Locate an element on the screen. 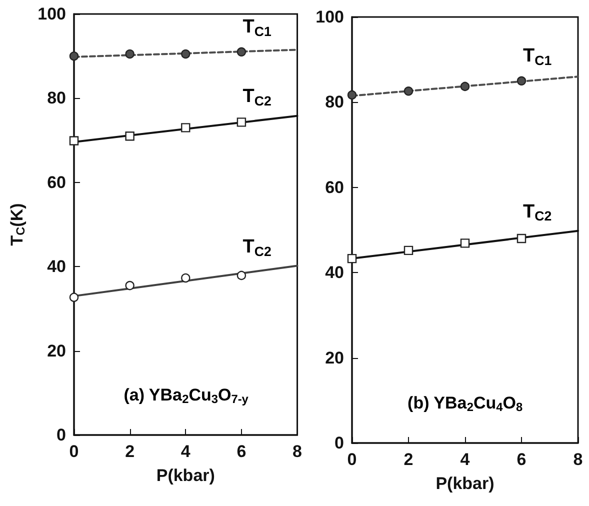 This screenshot has width=589, height=506. y-tick-label: 0 is located at coordinates (61, 435).